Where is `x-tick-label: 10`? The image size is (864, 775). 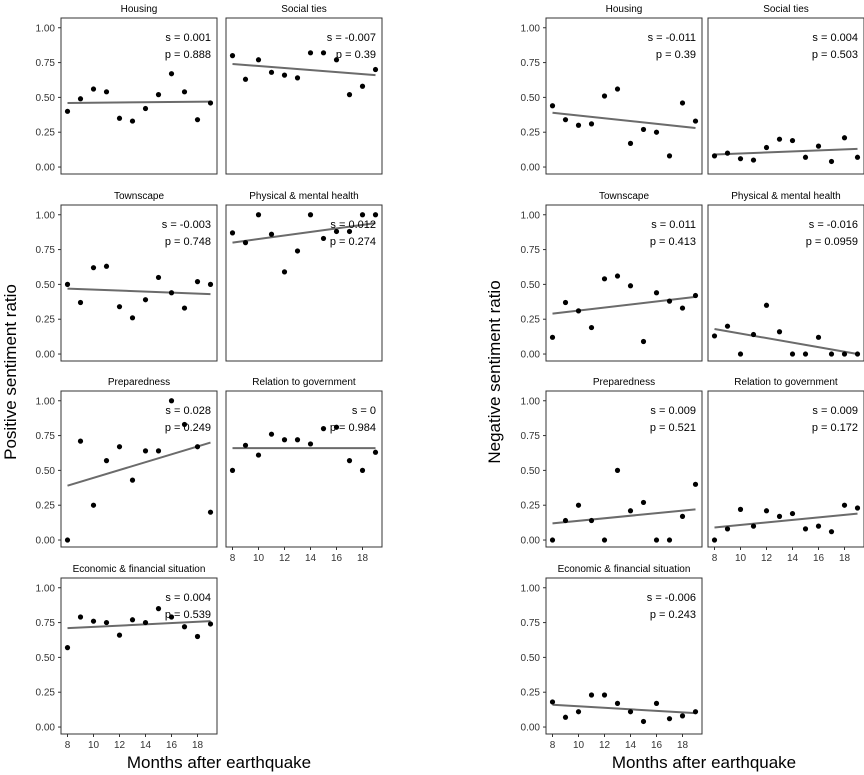
x-tick-label: 10 is located at coordinates (259, 558).